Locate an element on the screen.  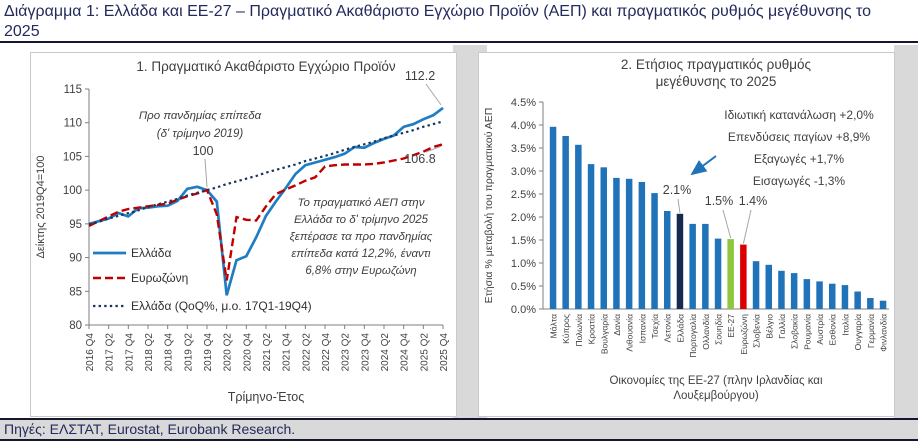
svg-text: Ελλάδα (QoQ%, μ.ο. 17Q1-19Q4) is located at coordinates (221, 306).